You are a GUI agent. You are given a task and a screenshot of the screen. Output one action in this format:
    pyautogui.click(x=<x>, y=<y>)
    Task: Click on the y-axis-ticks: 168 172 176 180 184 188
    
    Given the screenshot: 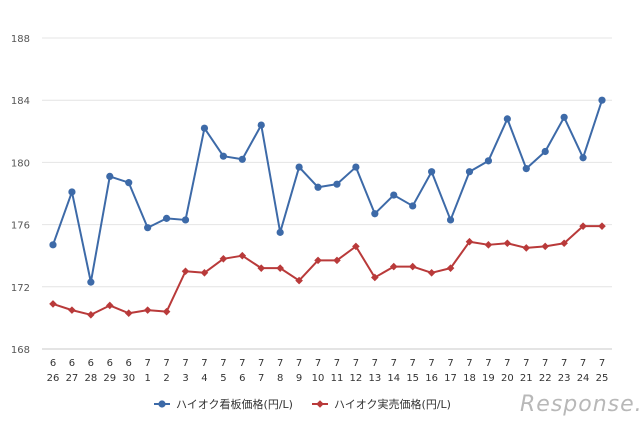 What is the action you would take?
    pyautogui.click(x=20, y=195)
    